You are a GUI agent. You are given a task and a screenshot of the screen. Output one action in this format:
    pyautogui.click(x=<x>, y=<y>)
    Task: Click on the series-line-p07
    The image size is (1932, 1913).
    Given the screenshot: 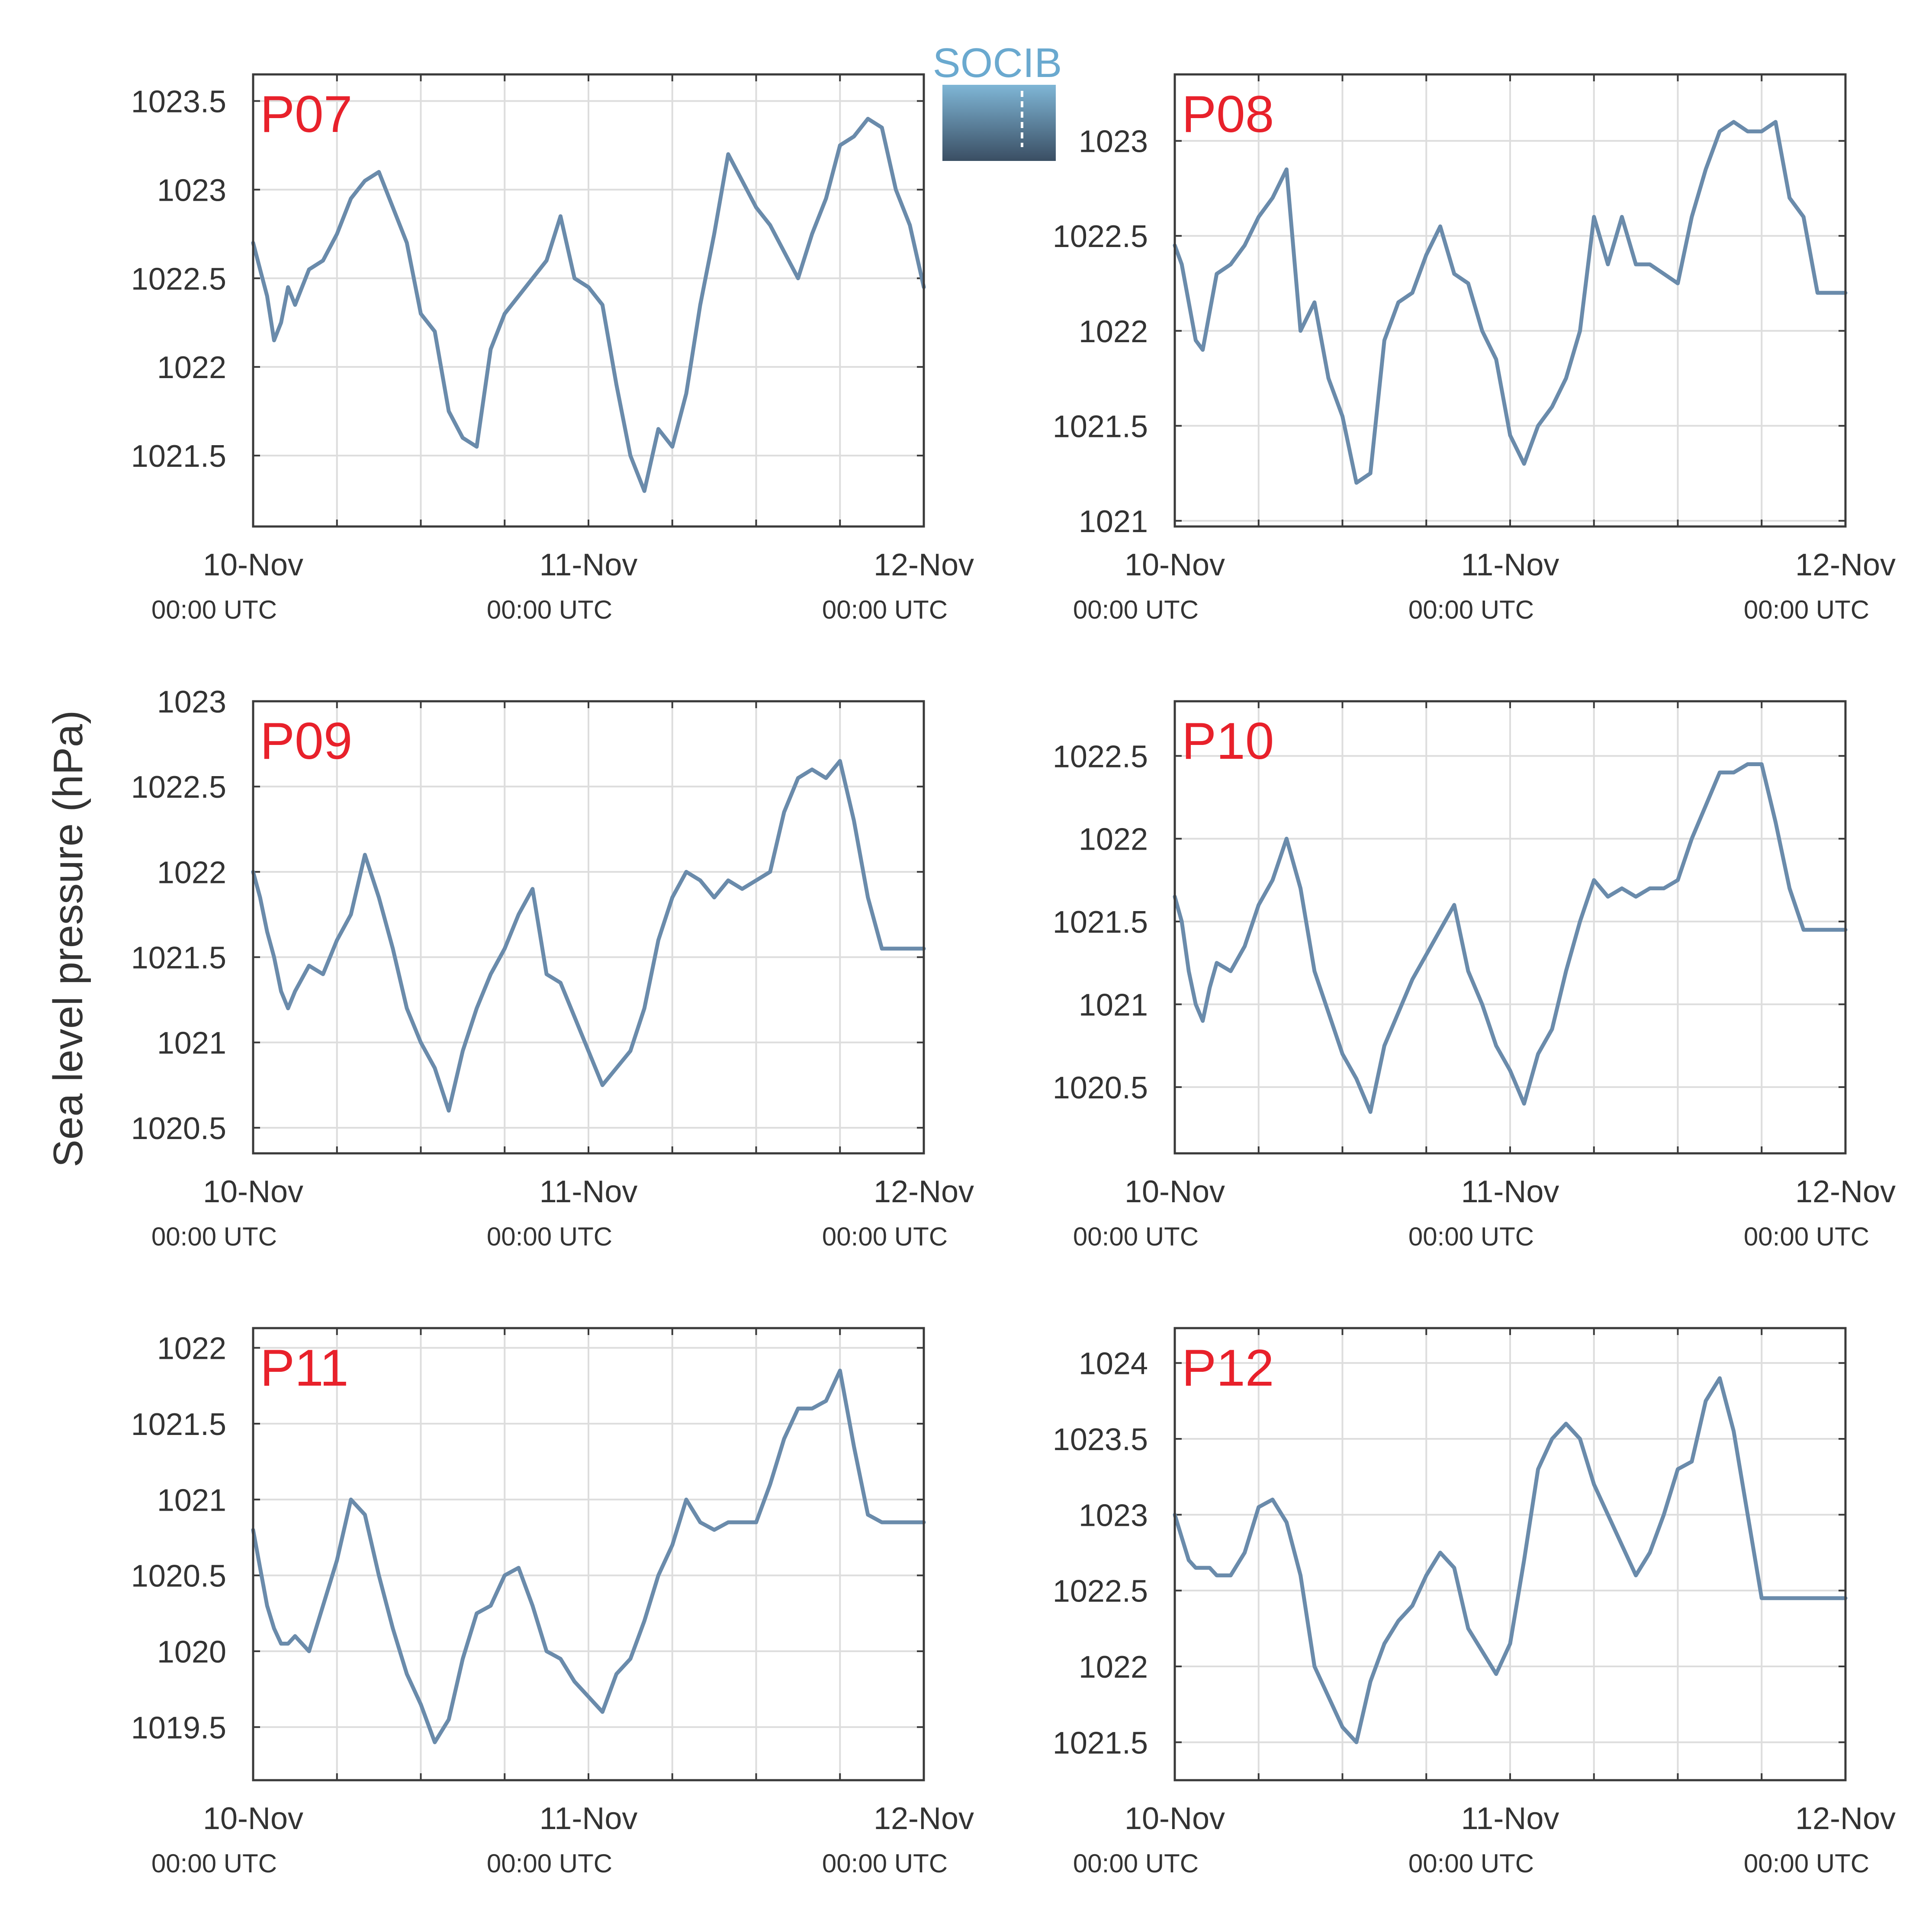 What is the action you would take?
    pyautogui.click(x=588, y=305)
    